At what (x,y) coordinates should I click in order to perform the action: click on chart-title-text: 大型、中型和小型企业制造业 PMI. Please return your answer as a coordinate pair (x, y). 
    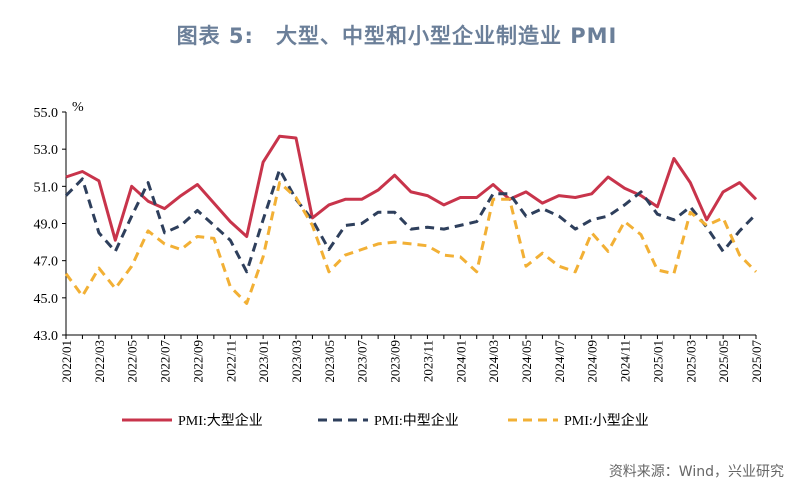
    Looking at the image, I should click on (446, 36).